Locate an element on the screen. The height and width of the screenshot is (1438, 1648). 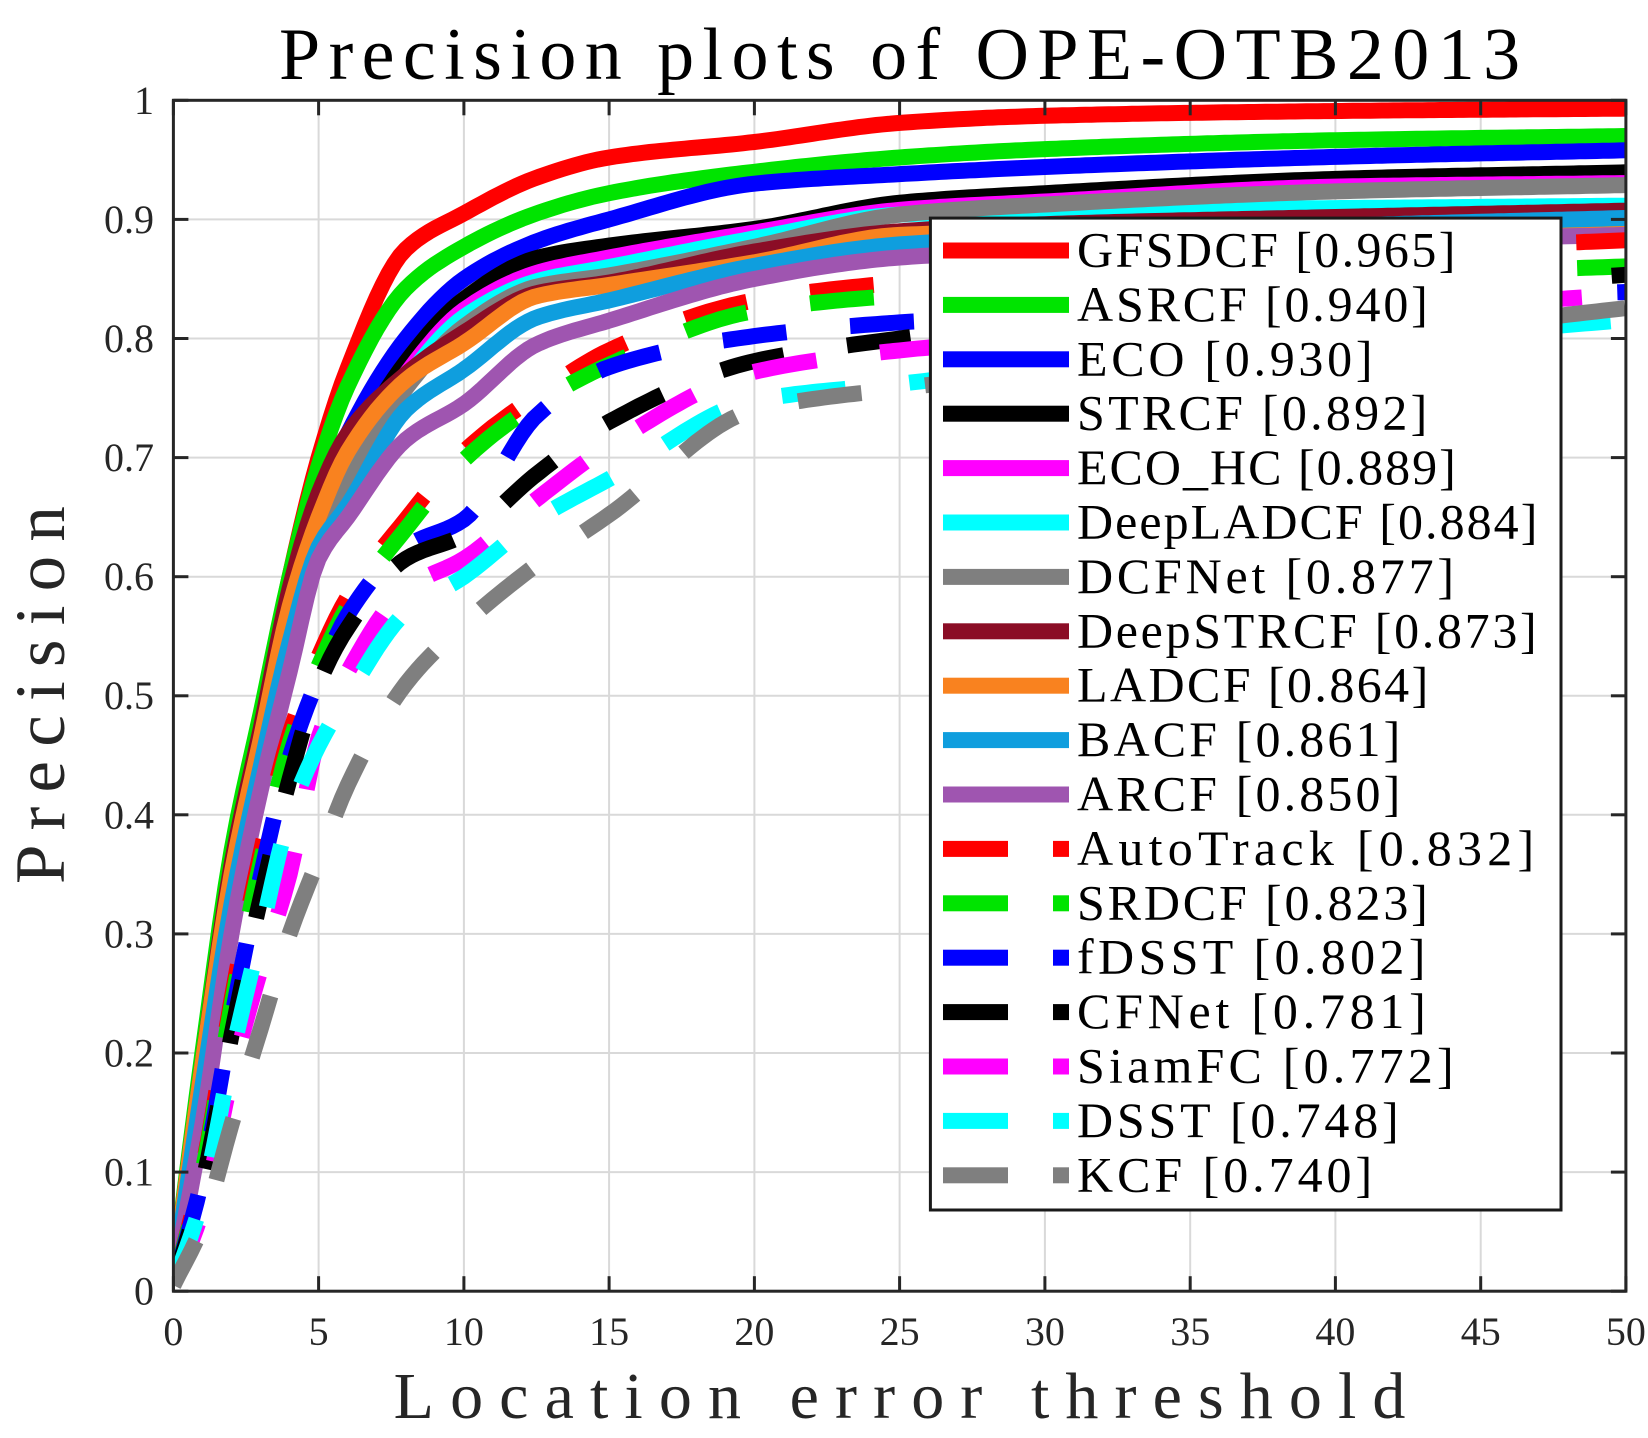
svg-text: 0.2 is located at coordinates (129, 1053).